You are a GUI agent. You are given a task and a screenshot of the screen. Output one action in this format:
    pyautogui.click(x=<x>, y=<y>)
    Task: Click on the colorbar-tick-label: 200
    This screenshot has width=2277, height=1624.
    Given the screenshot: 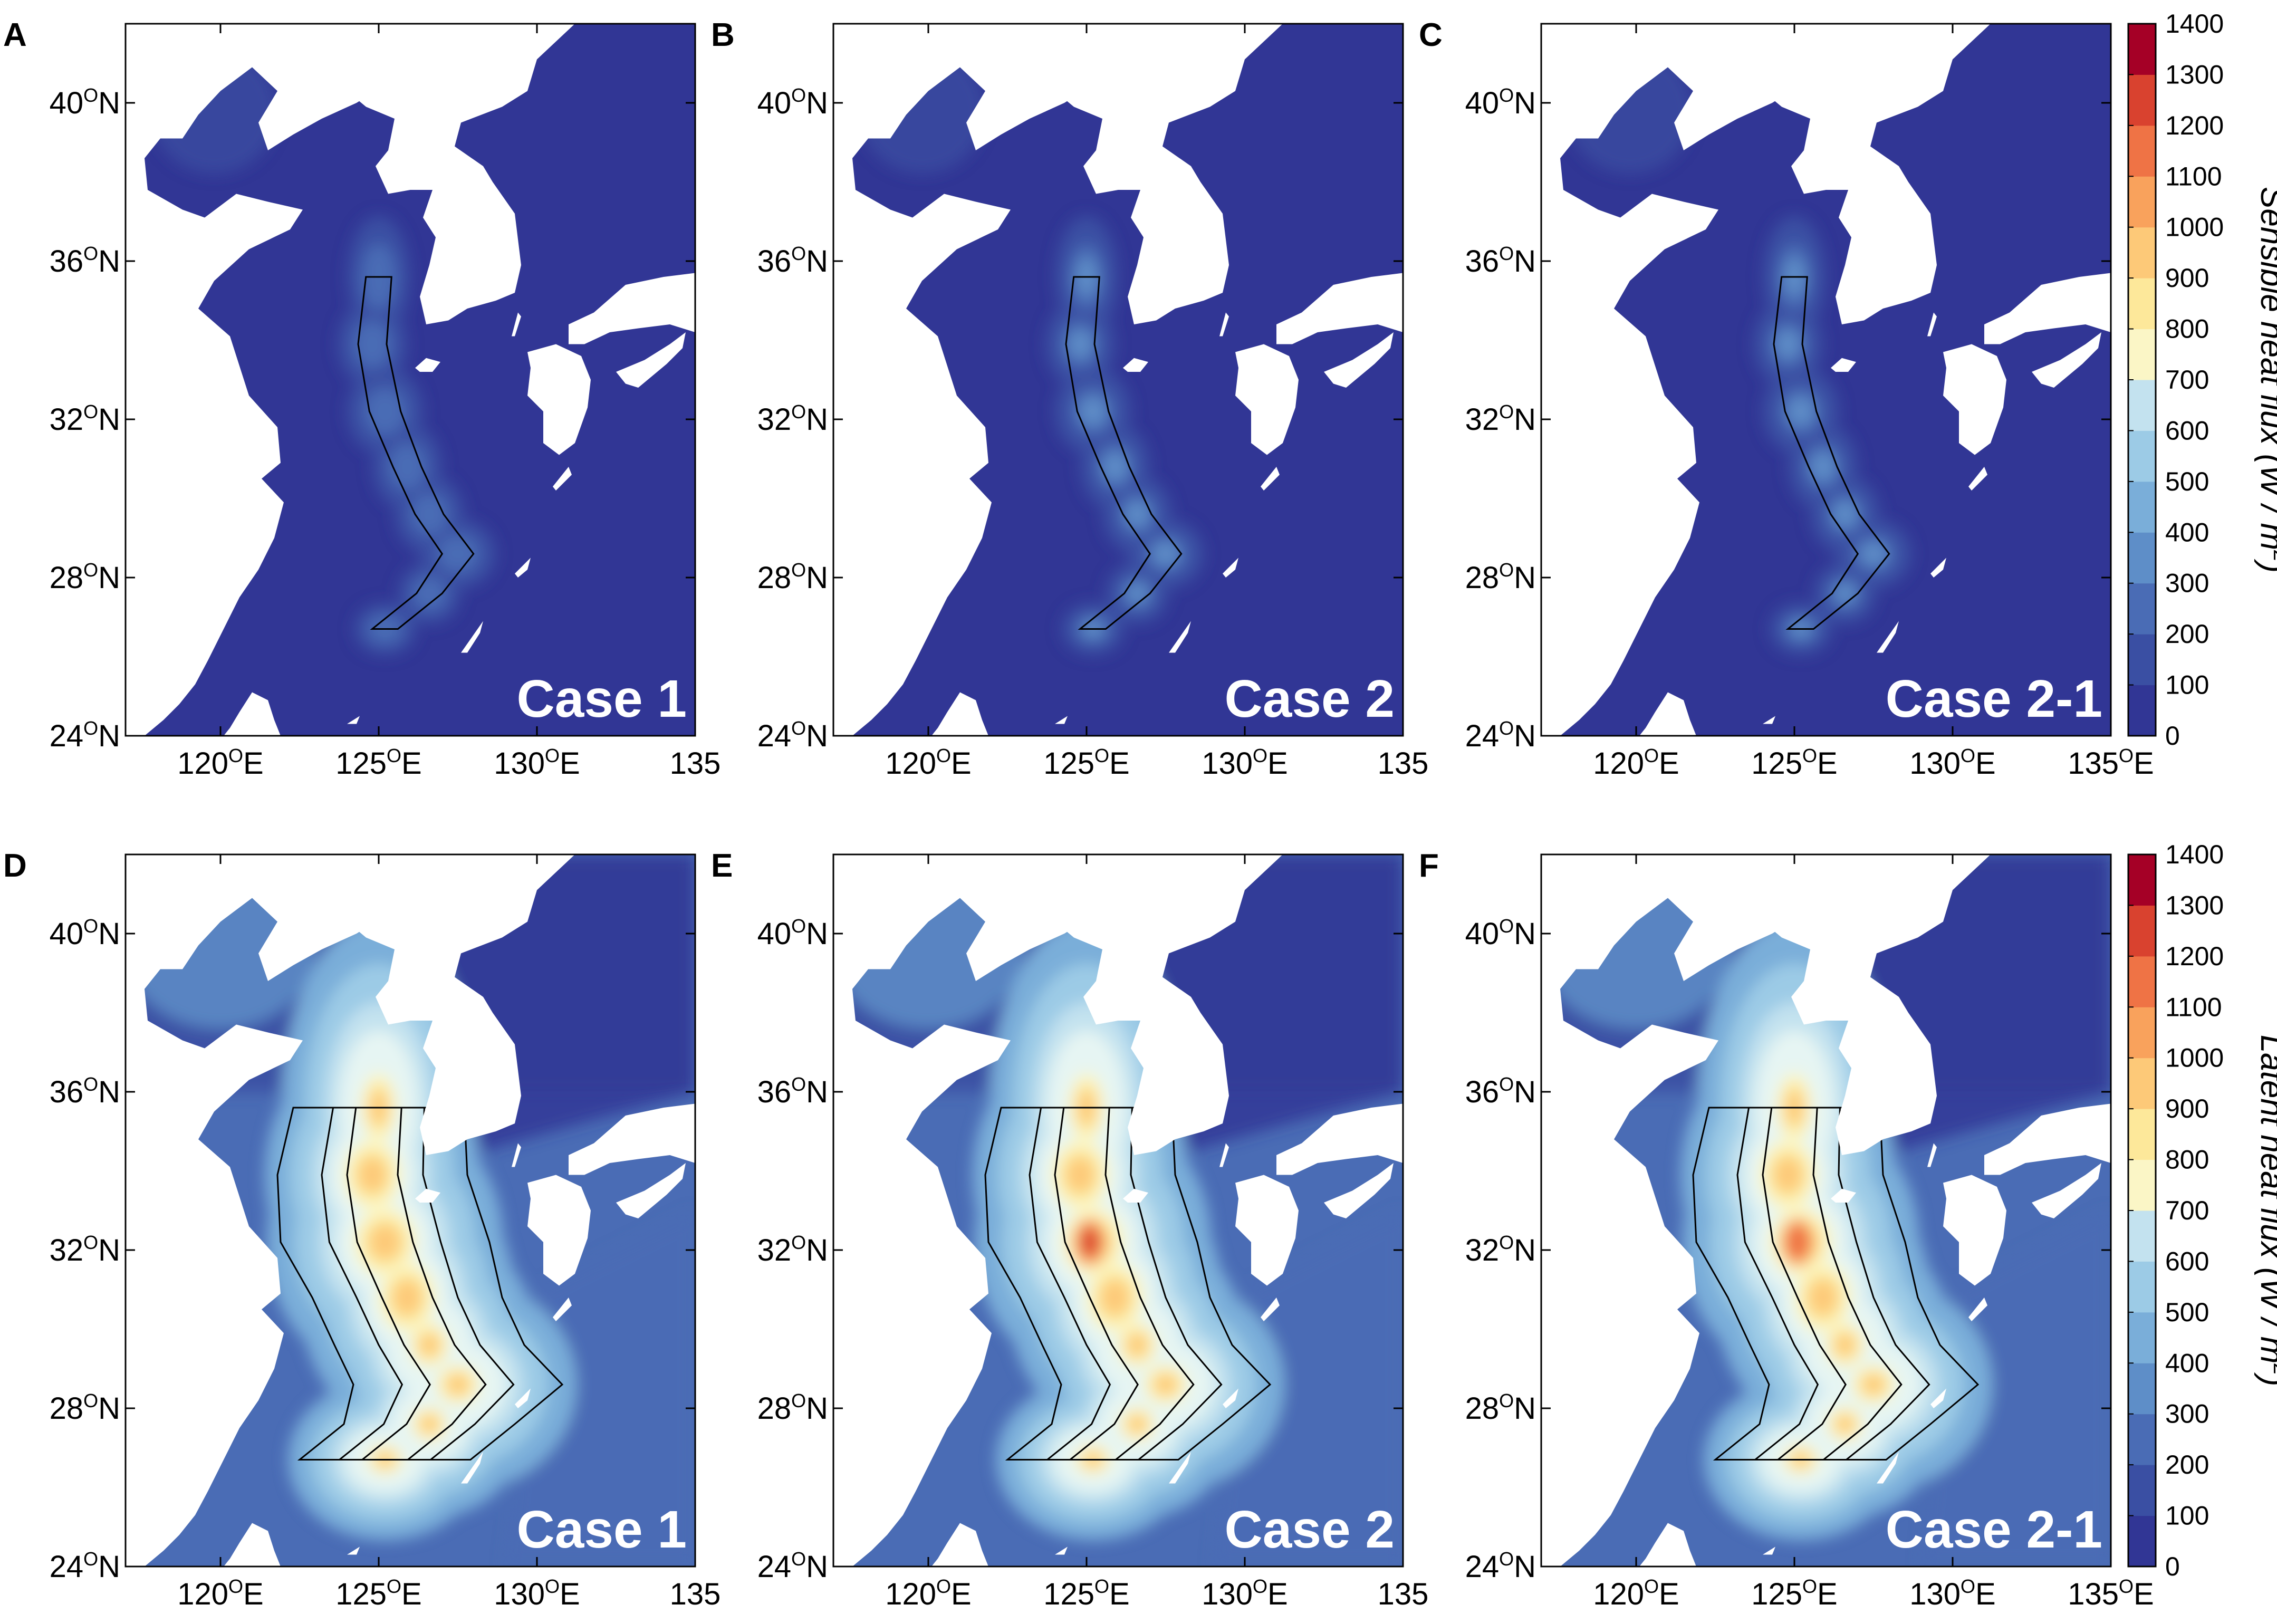 What is the action you would take?
    pyautogui.click(x=2187, y=1464)
    